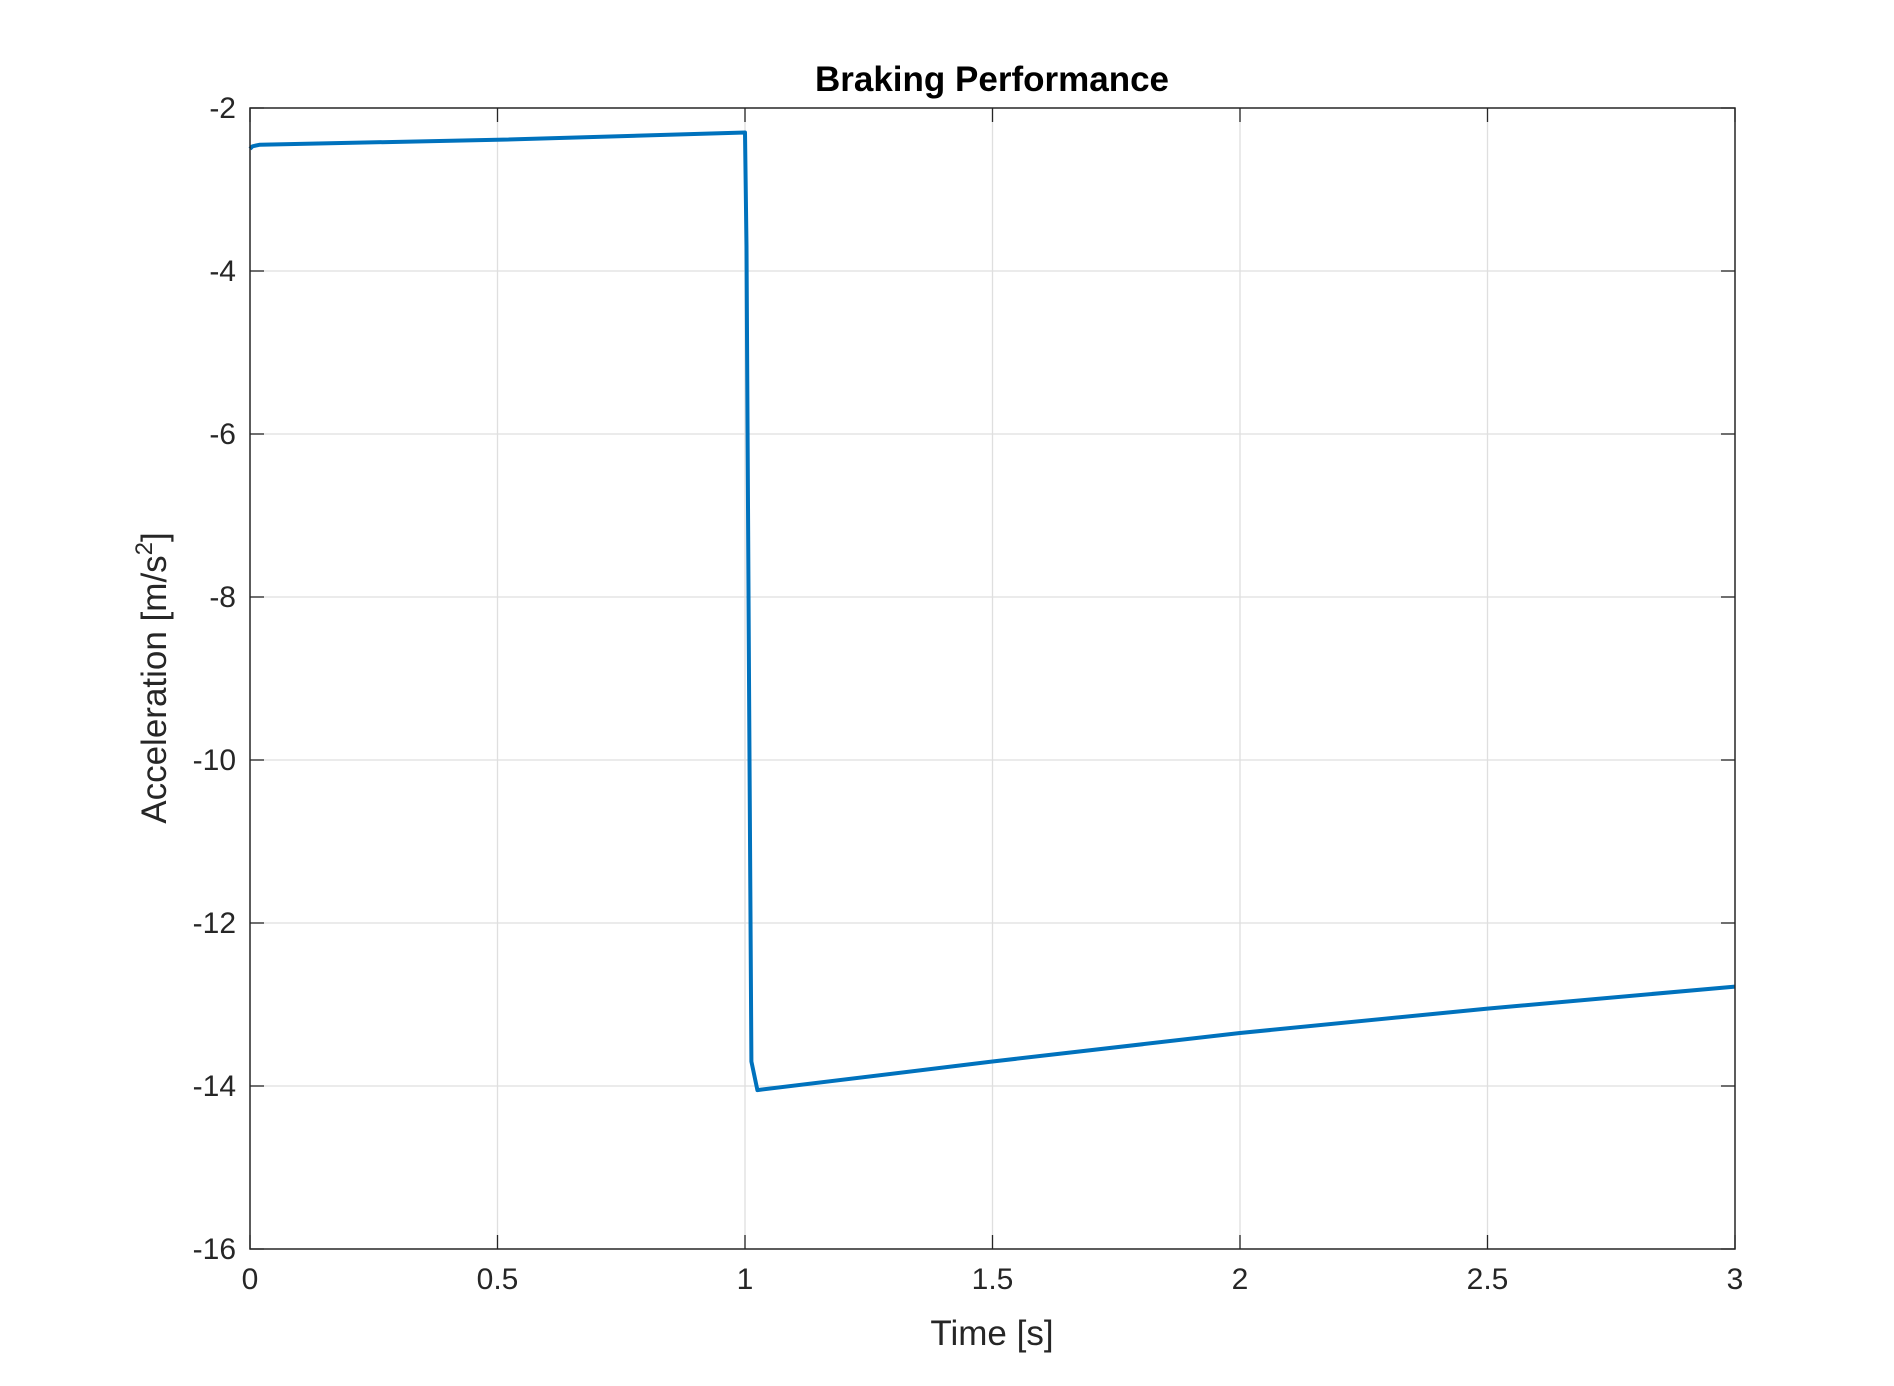  Describe the element at coordinates (214, 1249) in the screenshot. I see `y-tick-label: -16` at that location.